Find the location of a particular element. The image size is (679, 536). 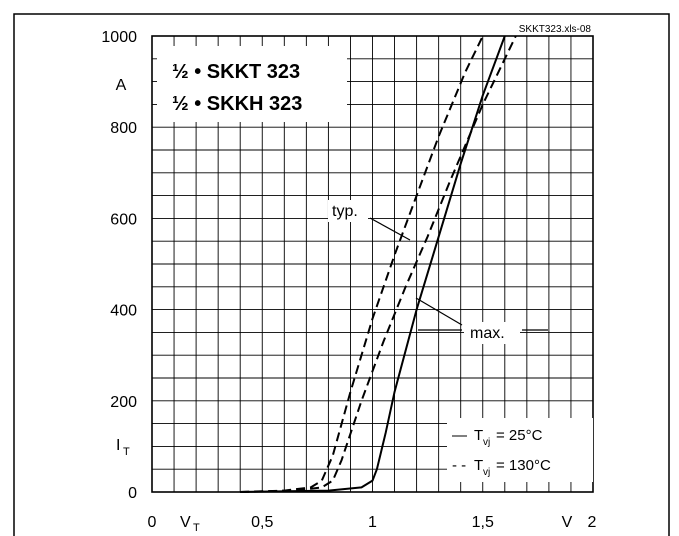

legend-box is located at coordinates (520, 450).